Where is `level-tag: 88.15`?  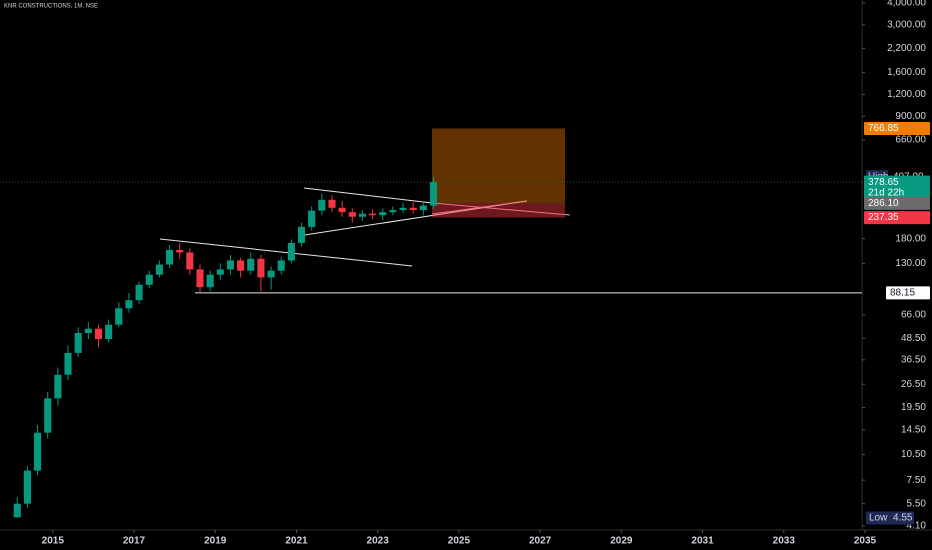
level-tag: 88.15 is located at coordinates (902, 293).